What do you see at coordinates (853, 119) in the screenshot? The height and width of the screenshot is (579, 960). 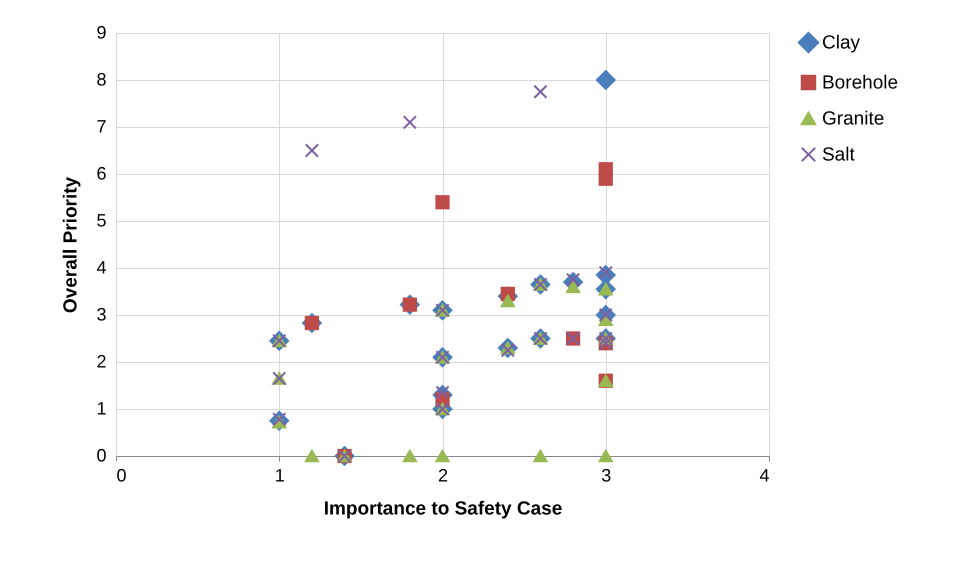 I see `legend-label: Granite` at bounding box center [853, 119].